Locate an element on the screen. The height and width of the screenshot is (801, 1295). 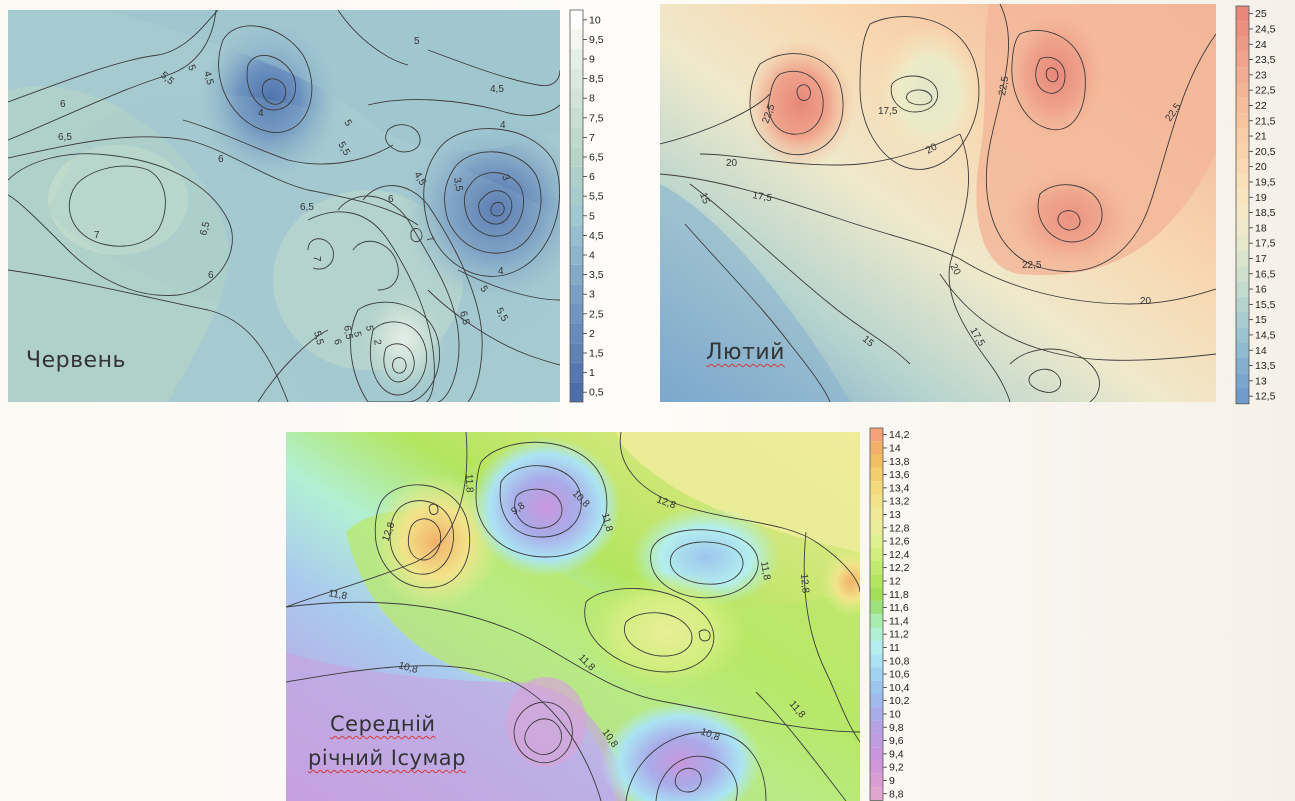
contour-label: 17,5 is located at coordinates (888, 111).